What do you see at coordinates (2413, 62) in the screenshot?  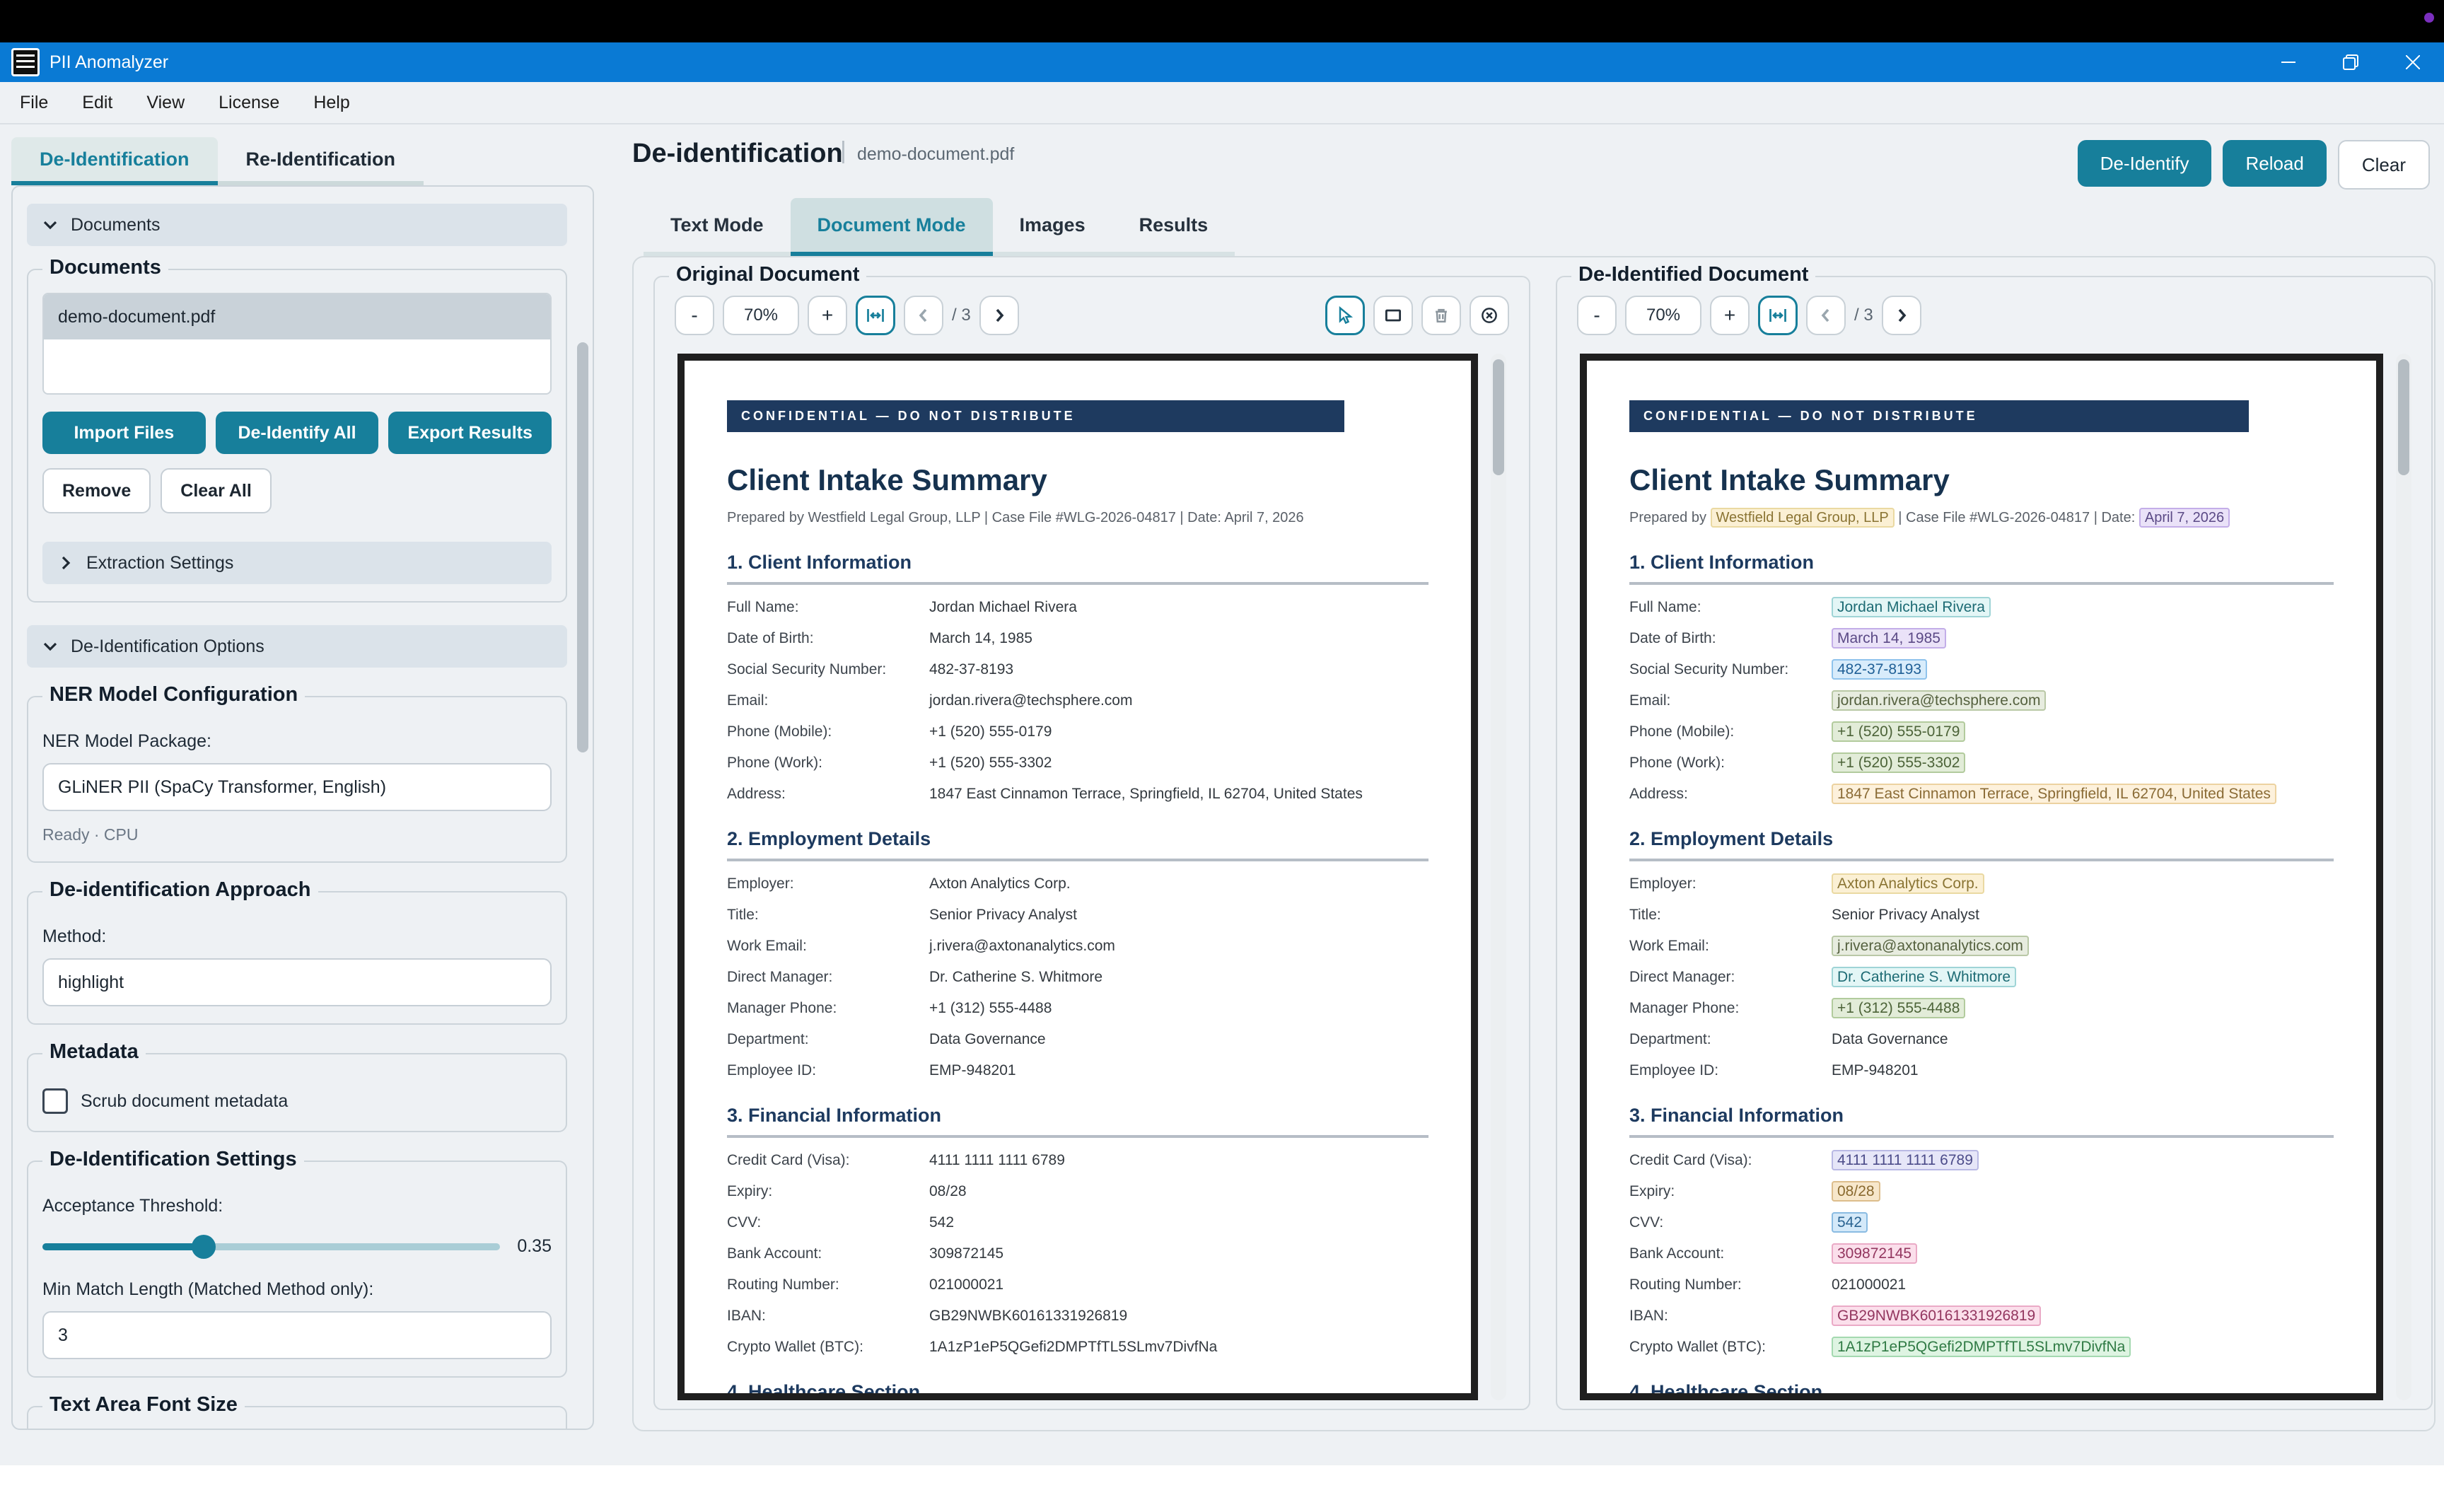 I see `close-button` at bounding box center [2413, 62].